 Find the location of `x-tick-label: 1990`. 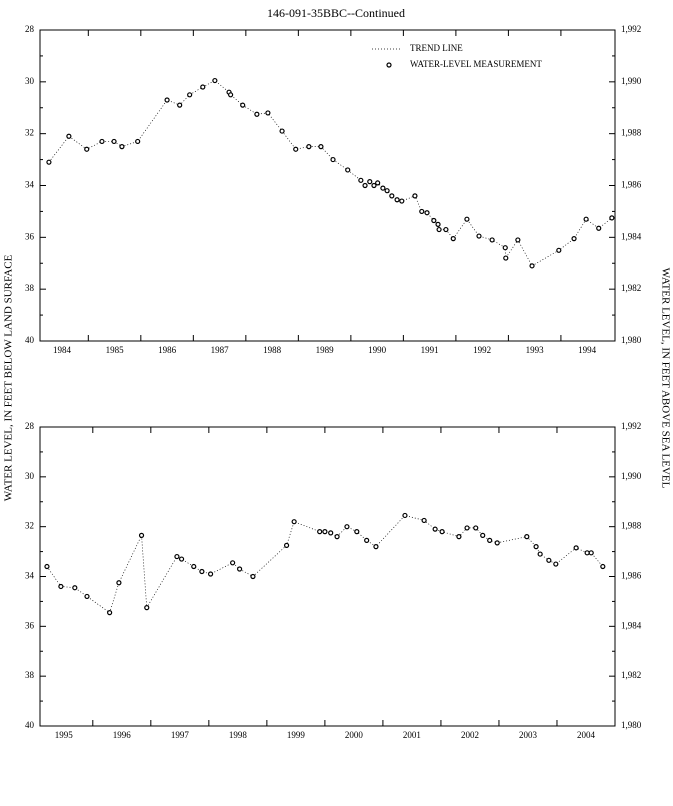

x-tick-label: 1990 is located at coordinates (377, 350).